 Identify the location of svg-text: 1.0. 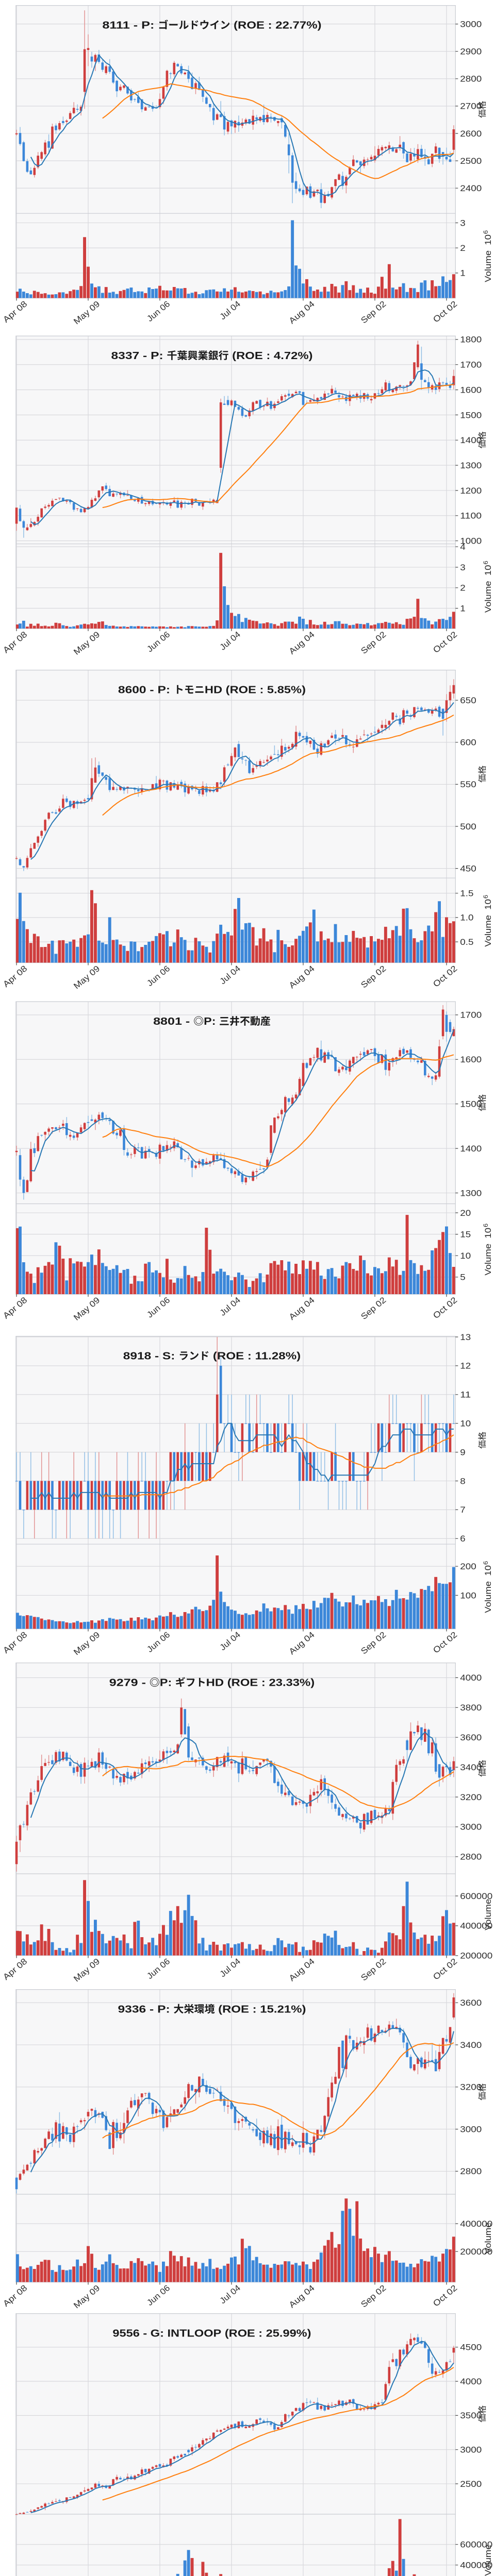
(466, 918).